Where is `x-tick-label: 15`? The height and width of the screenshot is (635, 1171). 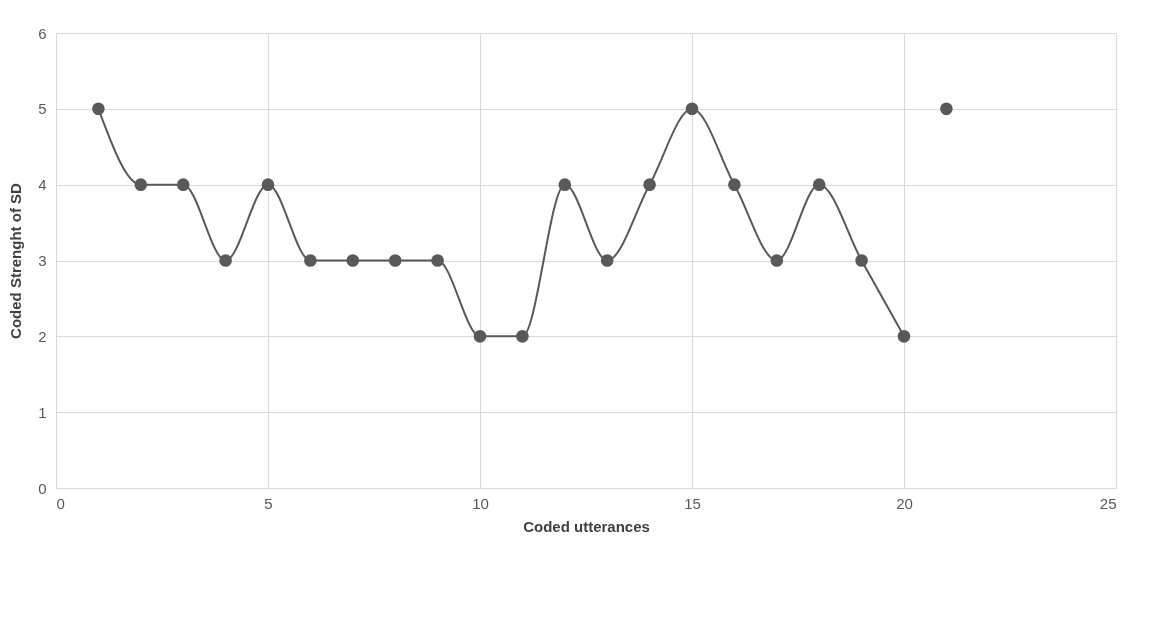
x-tick-label: 15 is located at coordinates (692, 503).